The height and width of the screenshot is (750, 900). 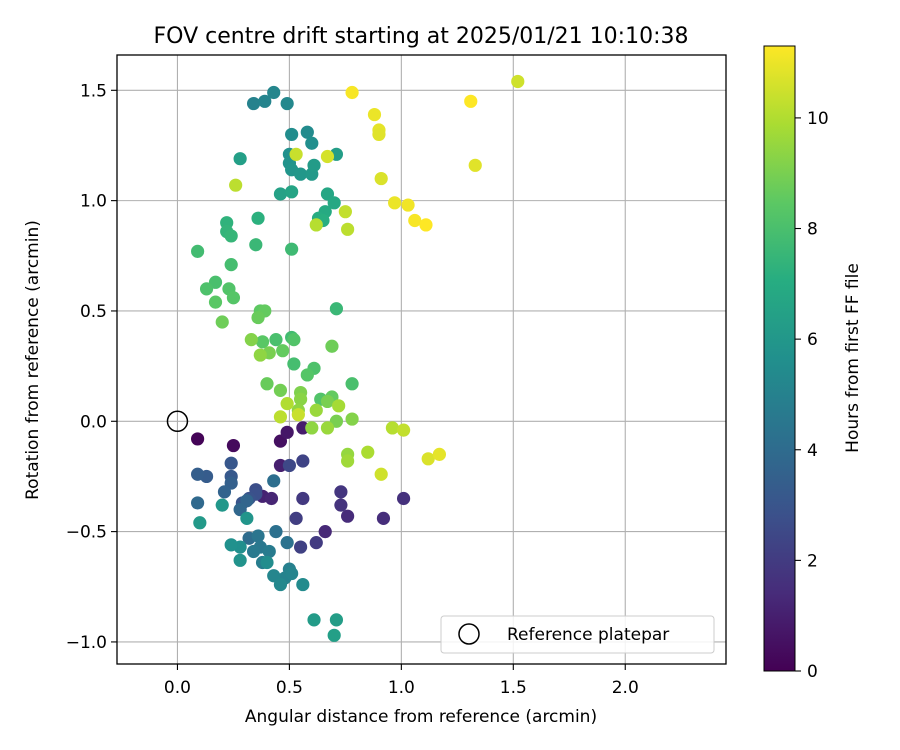 I want to click on y-tick-label: 0.0, so click(x=93, y=422).